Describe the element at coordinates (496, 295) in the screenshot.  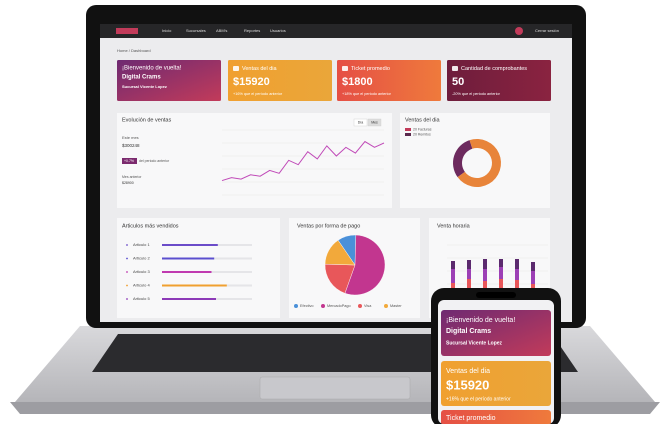
I see `phone-notch` at that location.